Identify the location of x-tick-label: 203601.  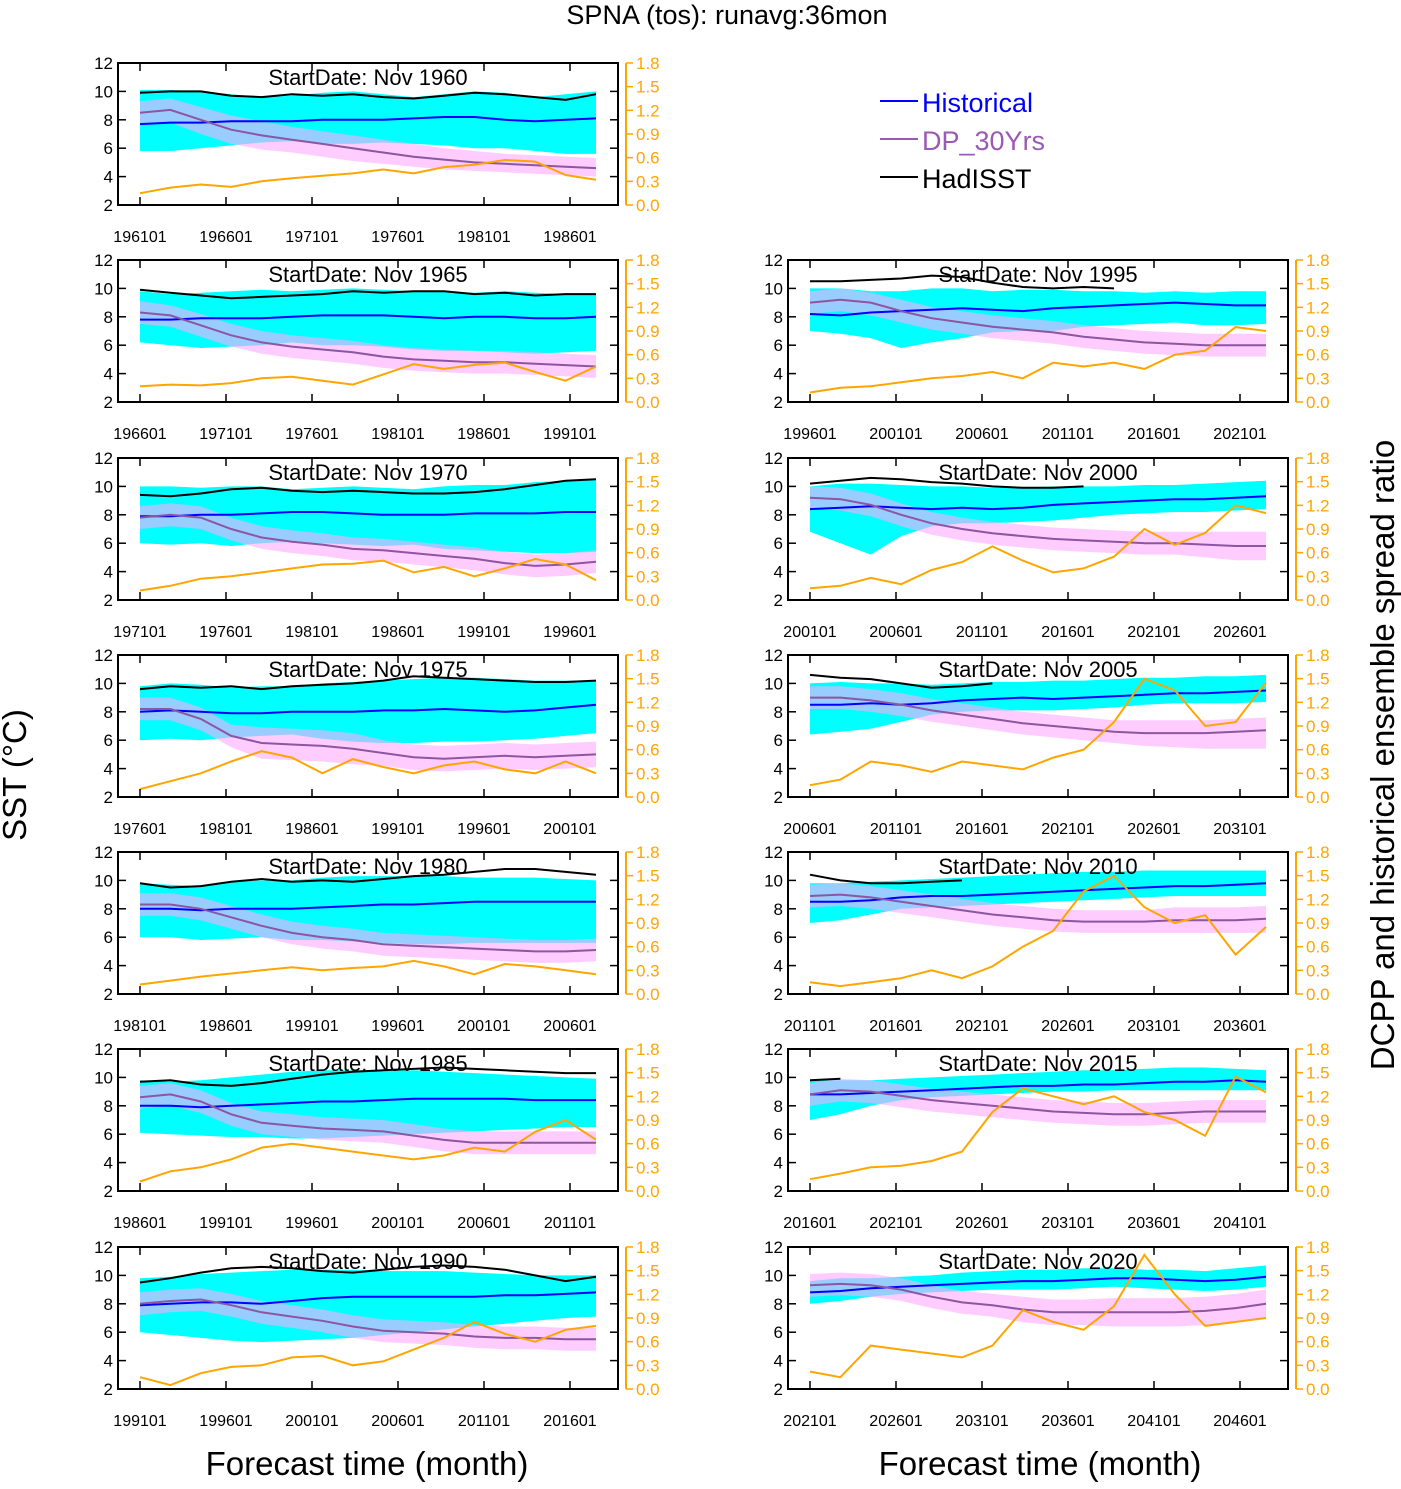
(1153, 1223).